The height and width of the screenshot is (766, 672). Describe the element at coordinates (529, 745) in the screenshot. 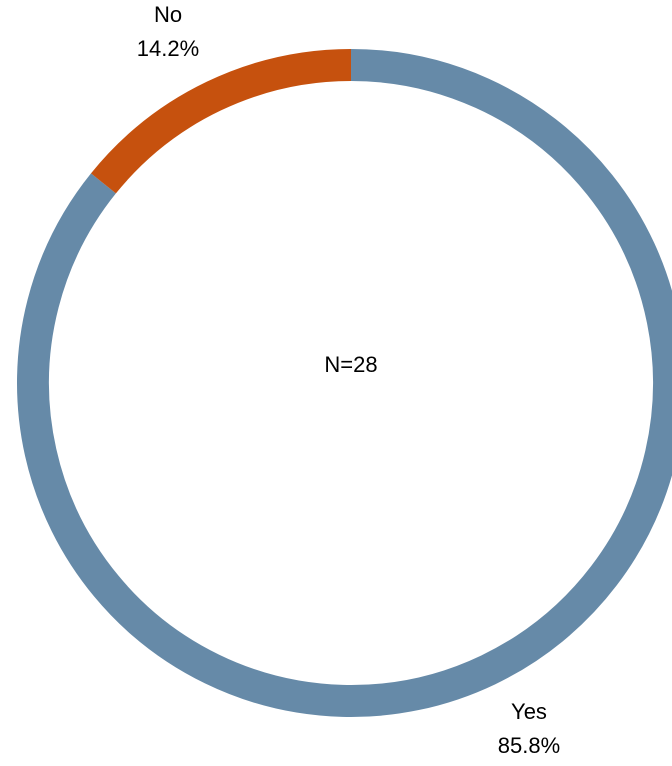

I see `slice-value-yes: 85.8%` at that location.